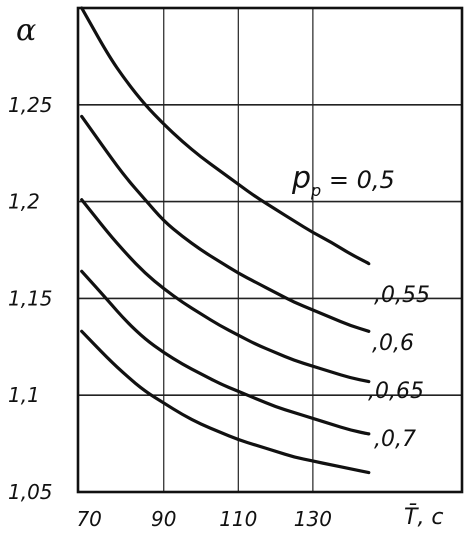  What do you see at coordinates (24, 202) in the screenshot?
I see `y-tick-label-1: 1,2` at bounding box center [24, 202].